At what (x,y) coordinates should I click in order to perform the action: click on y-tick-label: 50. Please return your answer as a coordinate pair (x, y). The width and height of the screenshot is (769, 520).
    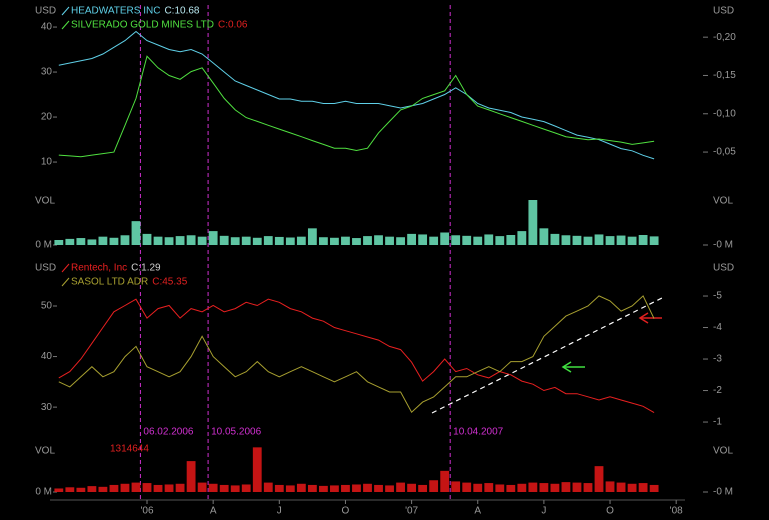
    Looking at the image, I should click on (47, 306).